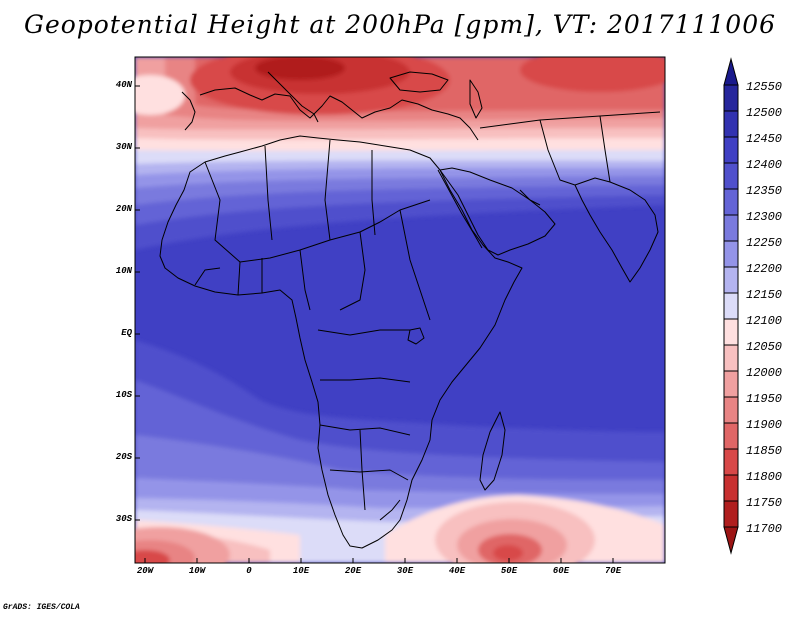 This screenshot has width=800, height=618. I want to click on colorbar-label-12000: 12000, so click(764, 373).